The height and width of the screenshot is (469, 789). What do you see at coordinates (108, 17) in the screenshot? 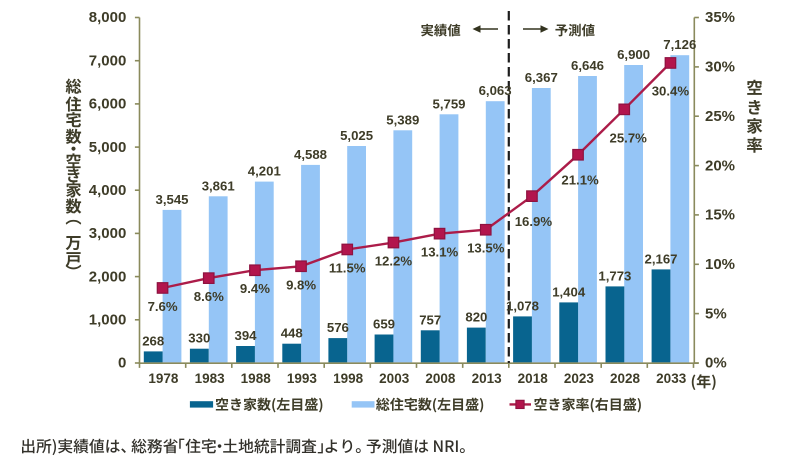
I see `svg-text: 8,000` at bounding box center [108, 17].